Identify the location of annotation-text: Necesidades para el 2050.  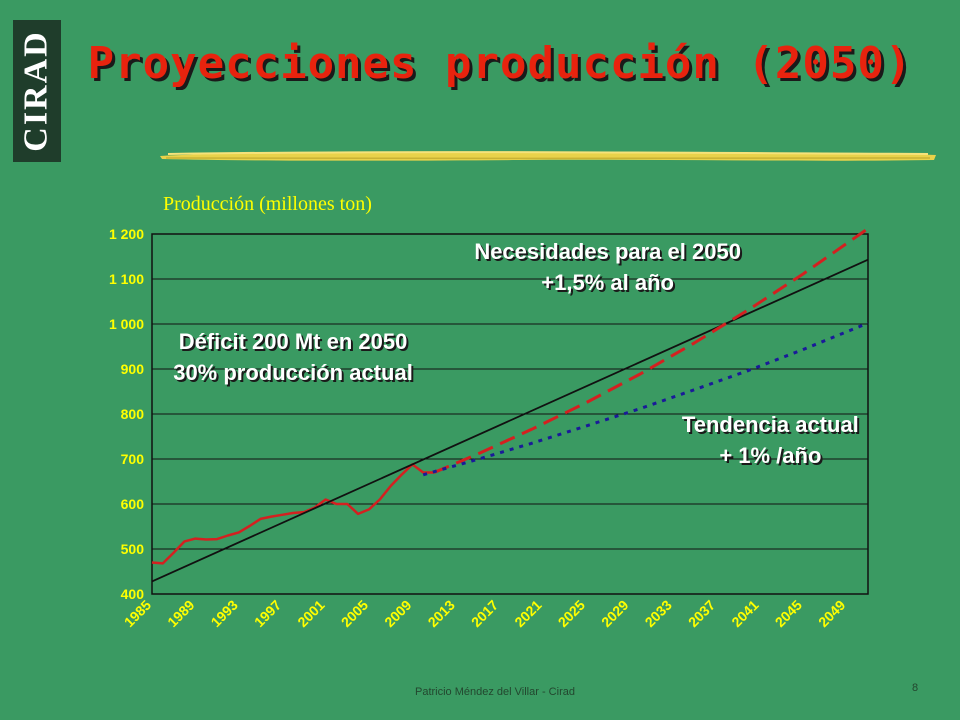
(607, 251).